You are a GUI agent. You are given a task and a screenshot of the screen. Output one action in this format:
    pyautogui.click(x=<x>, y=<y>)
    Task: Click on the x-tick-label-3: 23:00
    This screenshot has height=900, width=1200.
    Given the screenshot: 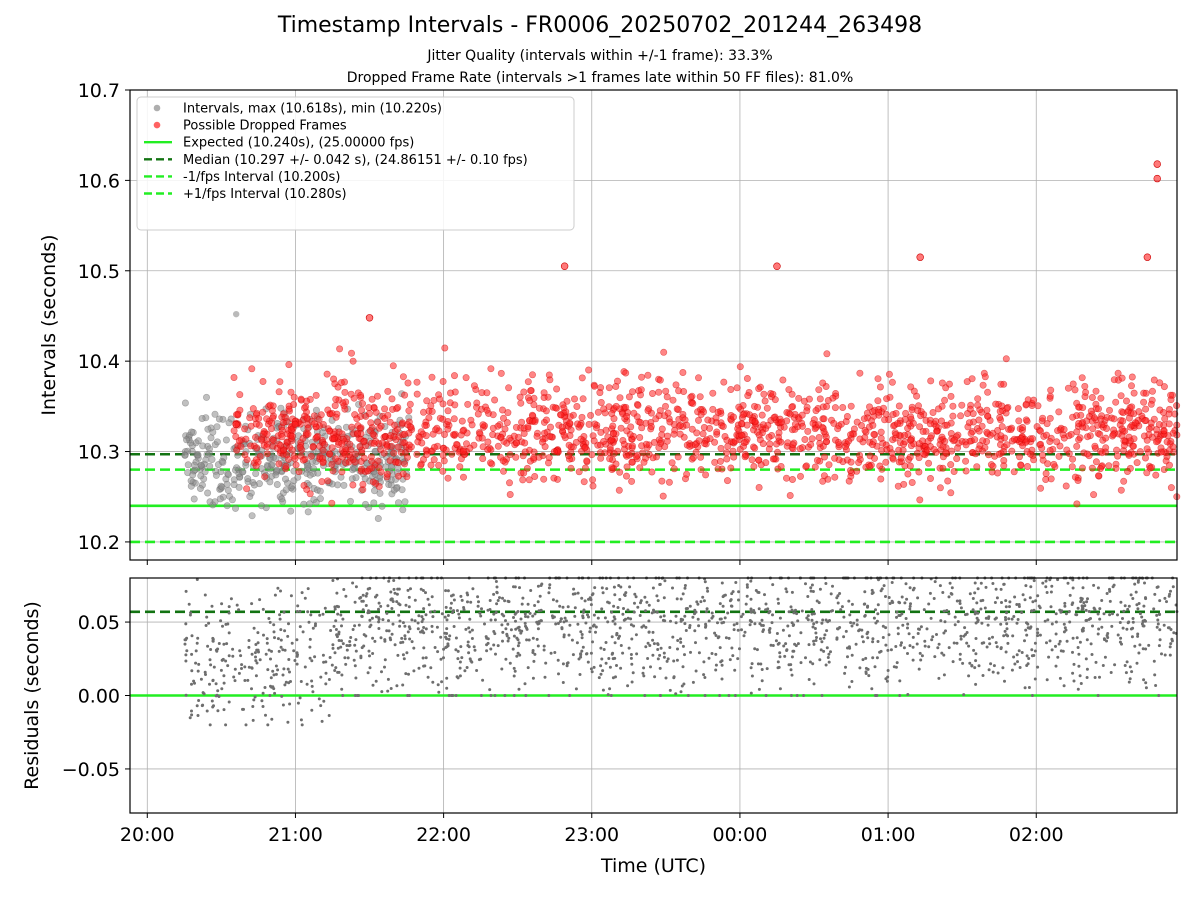 What is the action you would take?
    pyautogui.click(x=591, y=835)
    